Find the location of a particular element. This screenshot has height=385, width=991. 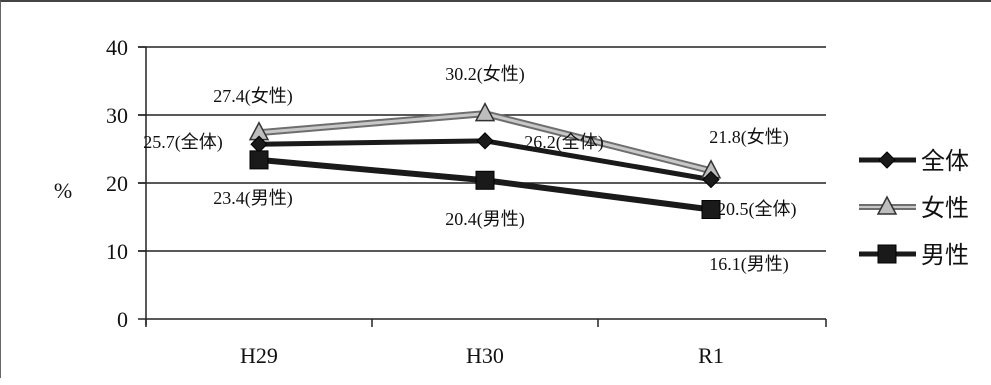

data-label-全体-H29: 25.7(全体) is located at coordinates (183, 142).